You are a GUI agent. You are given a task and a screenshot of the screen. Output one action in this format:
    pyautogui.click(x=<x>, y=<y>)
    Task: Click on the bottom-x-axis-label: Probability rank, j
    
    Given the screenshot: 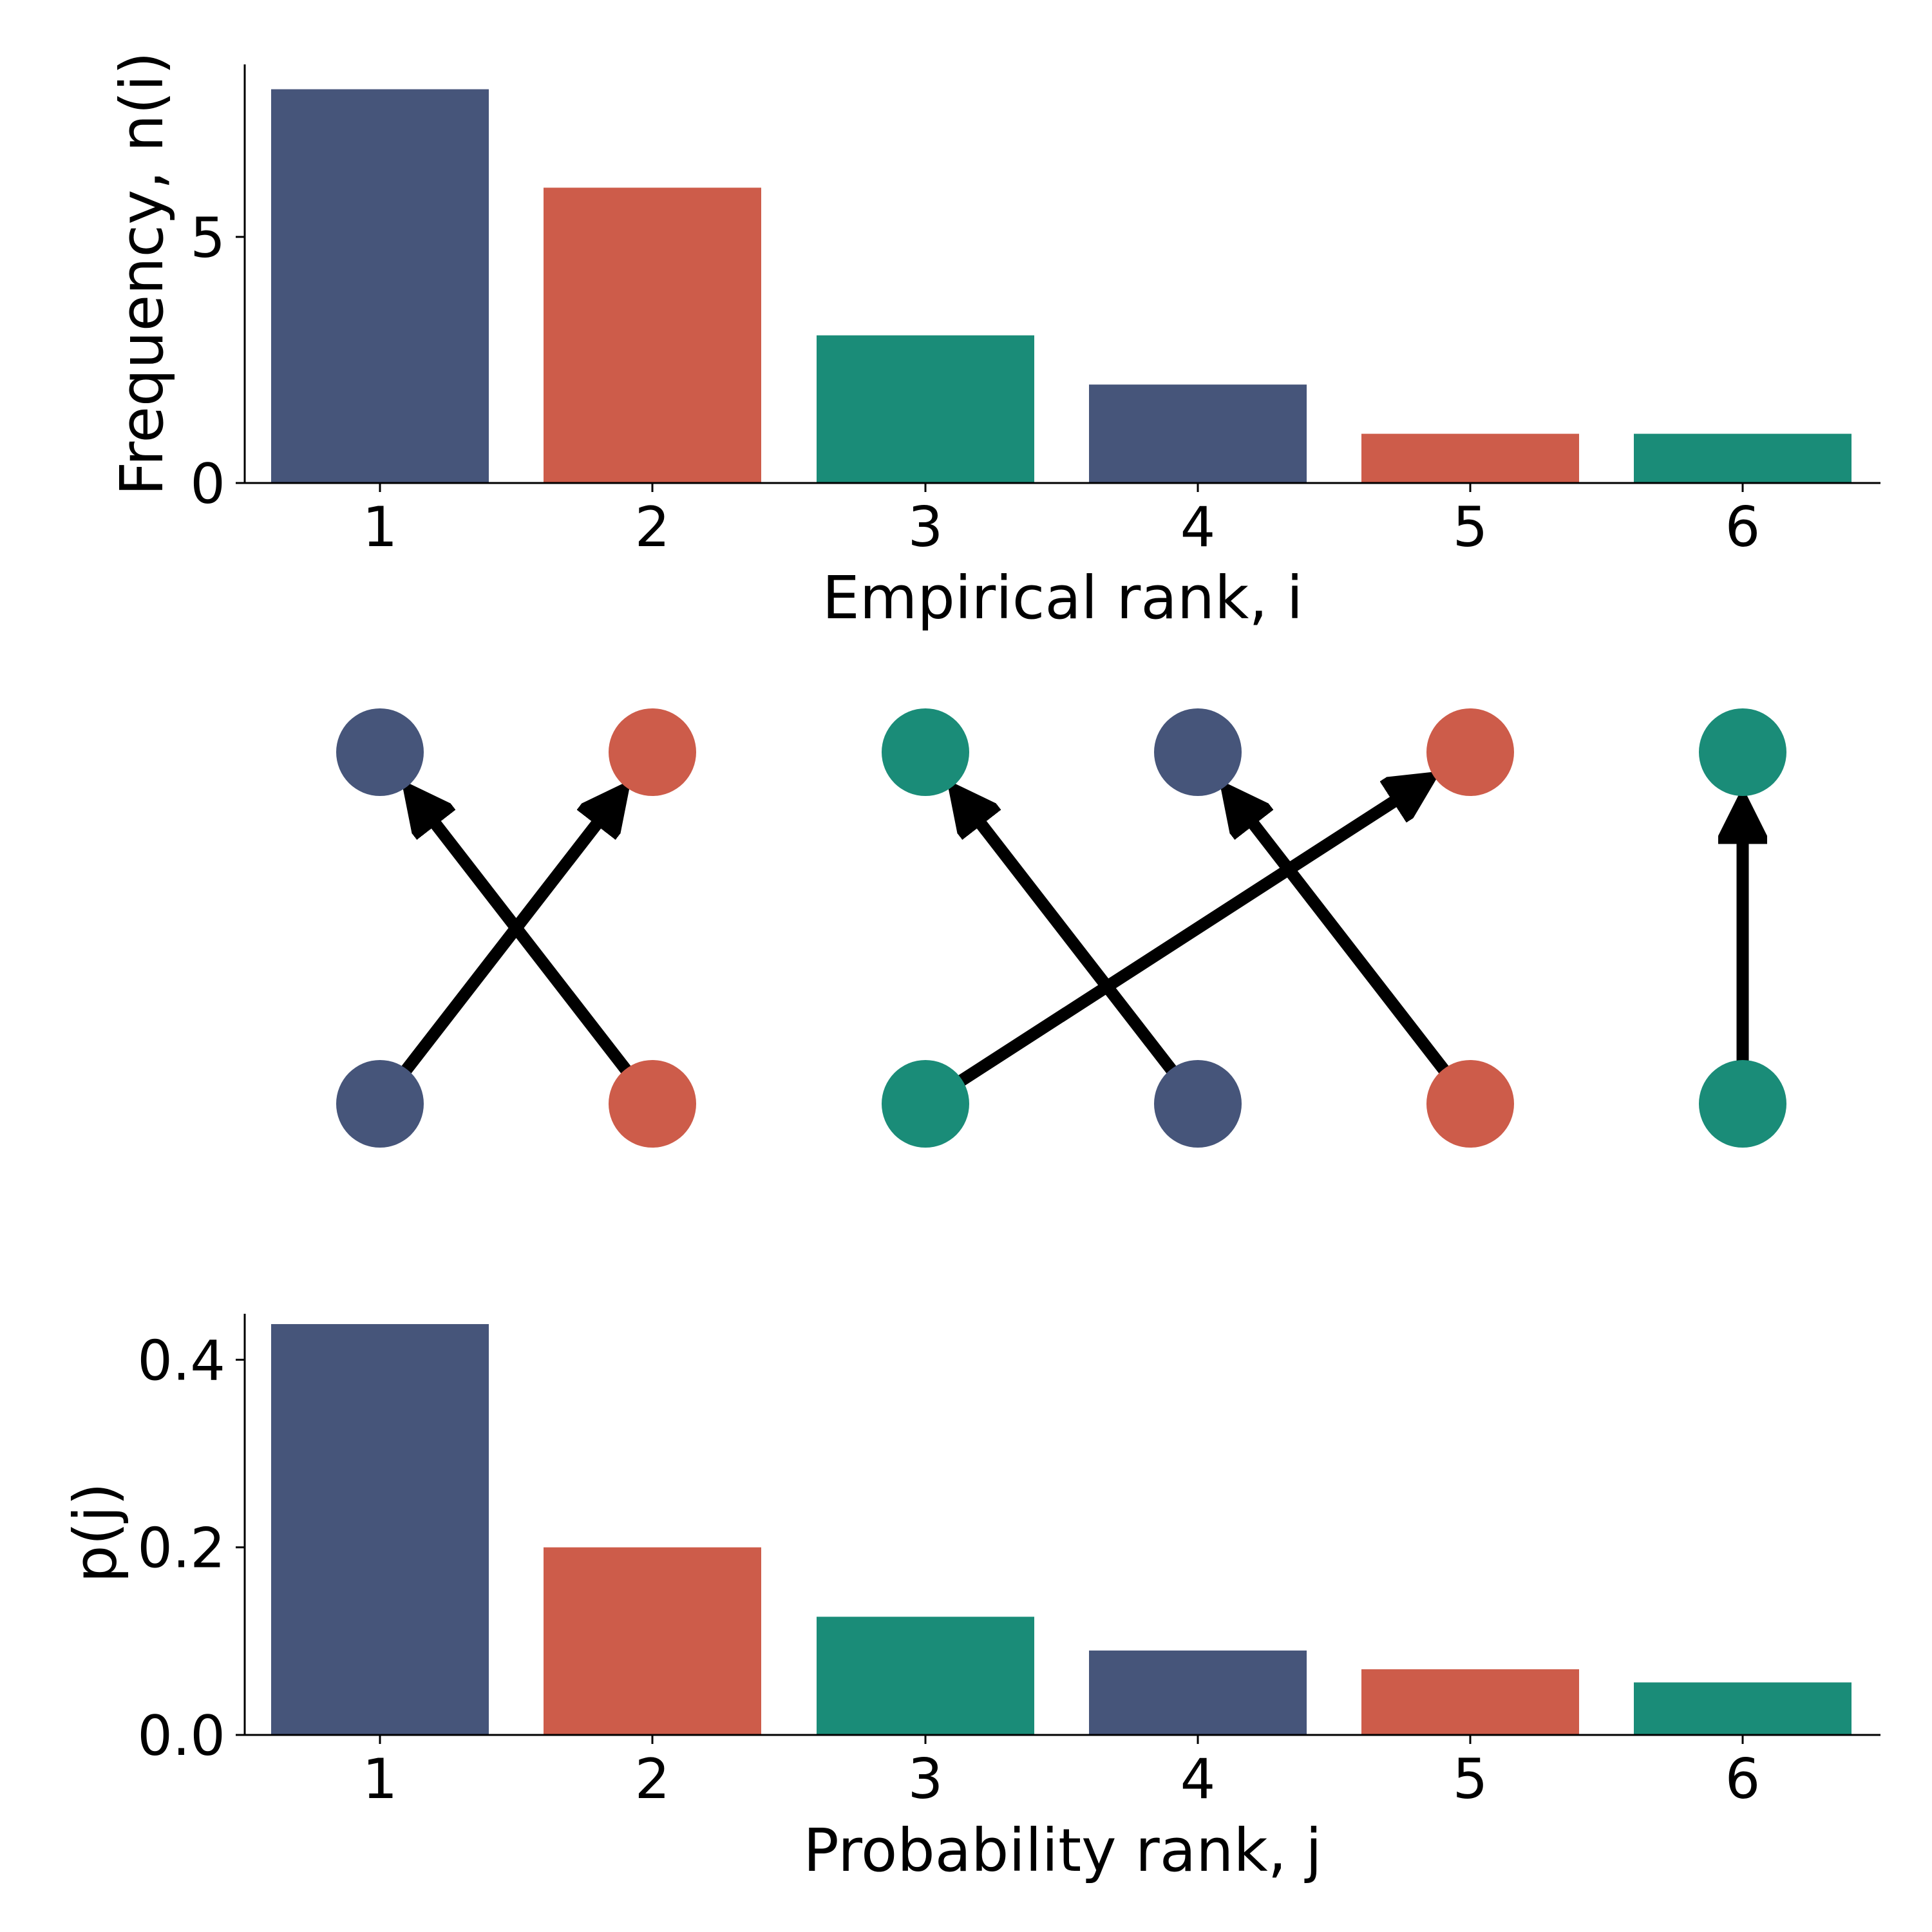 What is the action you would take?
    pyautogui.click(x=1062, y=1851)
    